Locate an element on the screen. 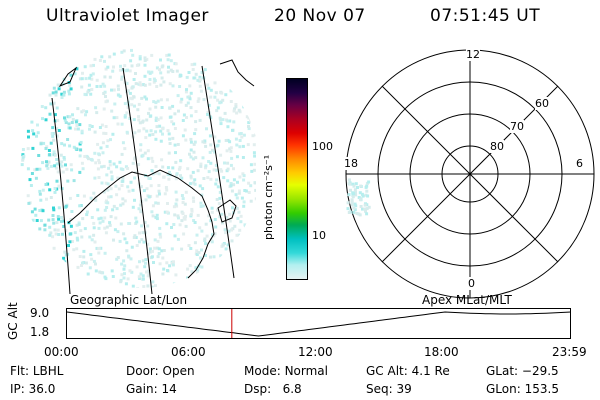 This screenshot has height=400, width=600. coastline is located at coordinates (141, 224).